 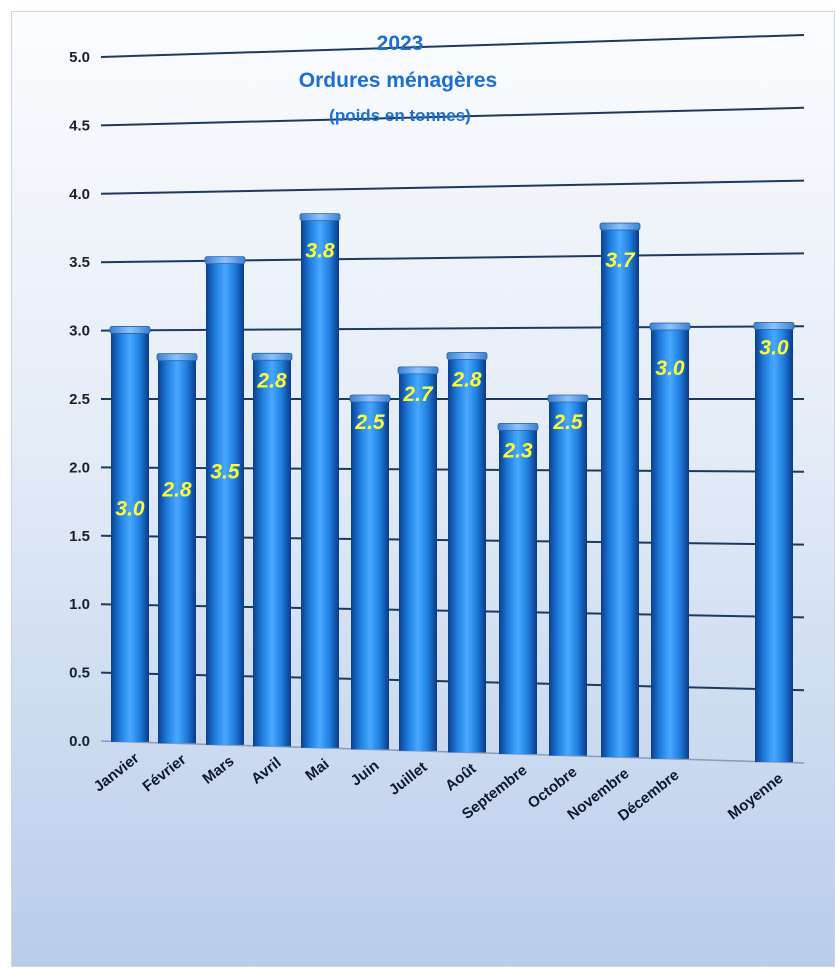 What do you see at coordinates (117, 773) in the screenshot?
I see `x-tick-label: Janvier` at bounding box center [117, 773].